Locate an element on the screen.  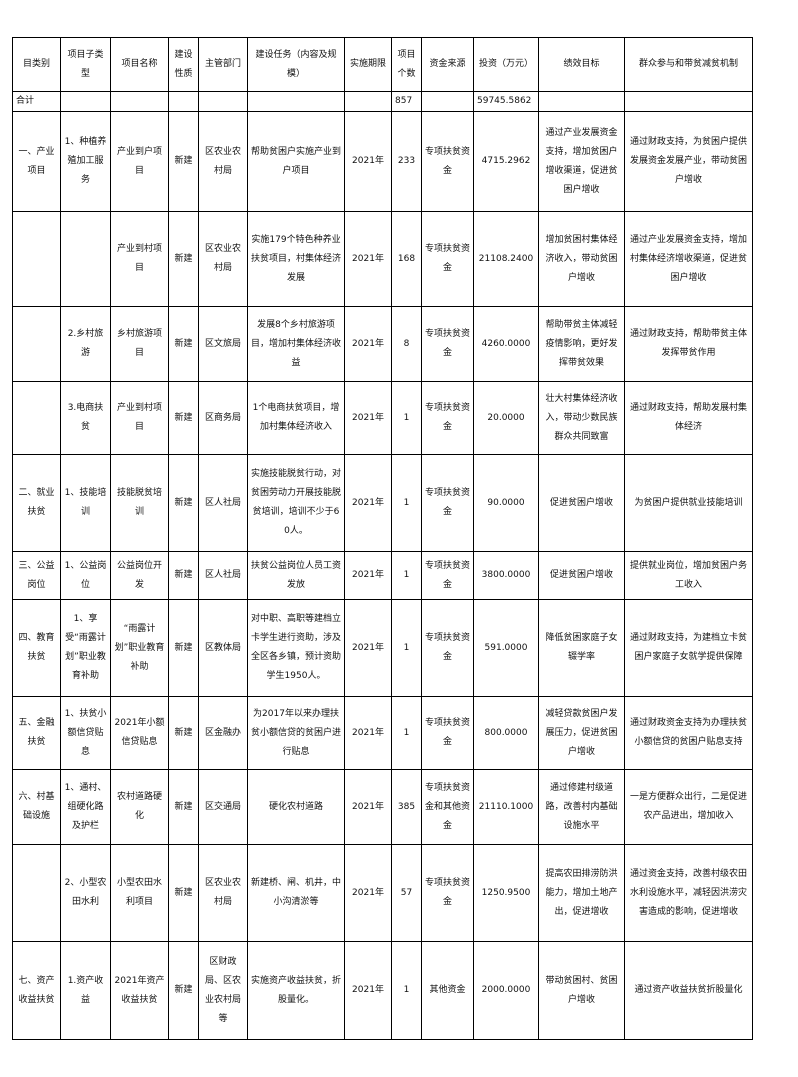
table-cell: “雨露计划”职业教育补助 is located at coordinates (139, 648).